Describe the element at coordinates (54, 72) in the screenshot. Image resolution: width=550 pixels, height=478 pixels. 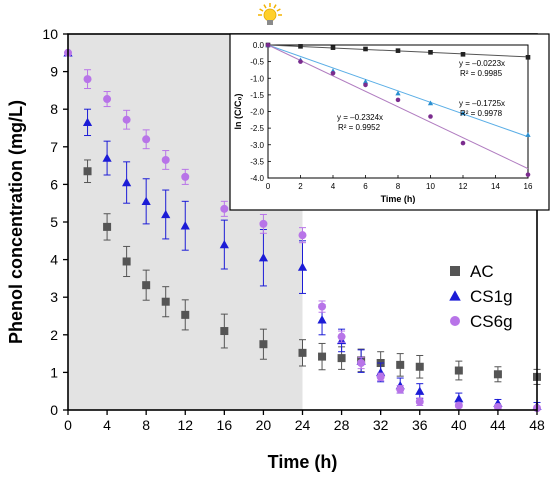
I see `y-tick-label: 9` at that location.